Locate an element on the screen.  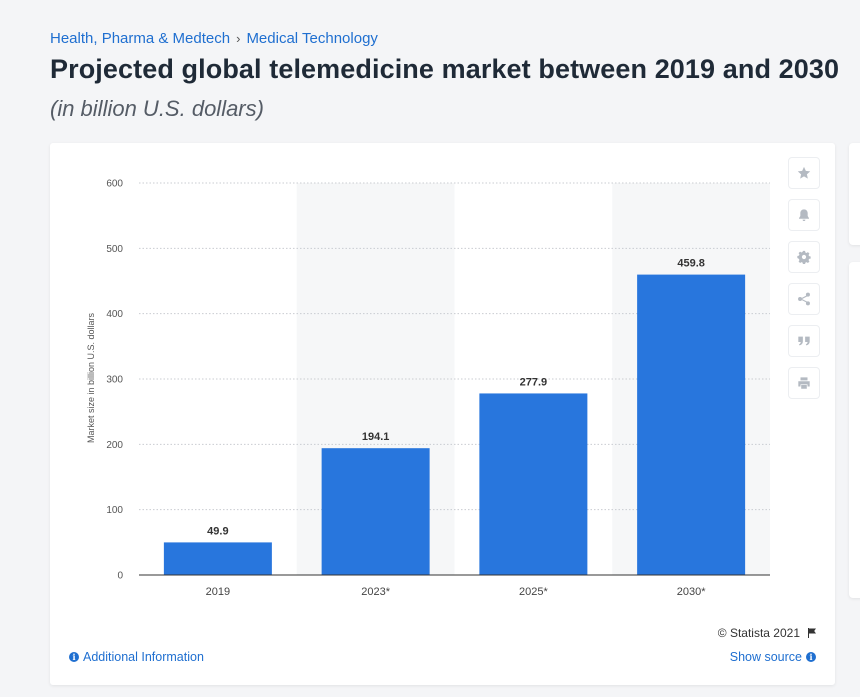
notification-button is located at coordinates (804, 215).